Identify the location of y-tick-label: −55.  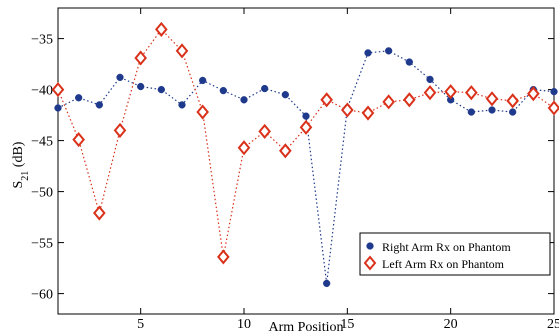
(42, 244).